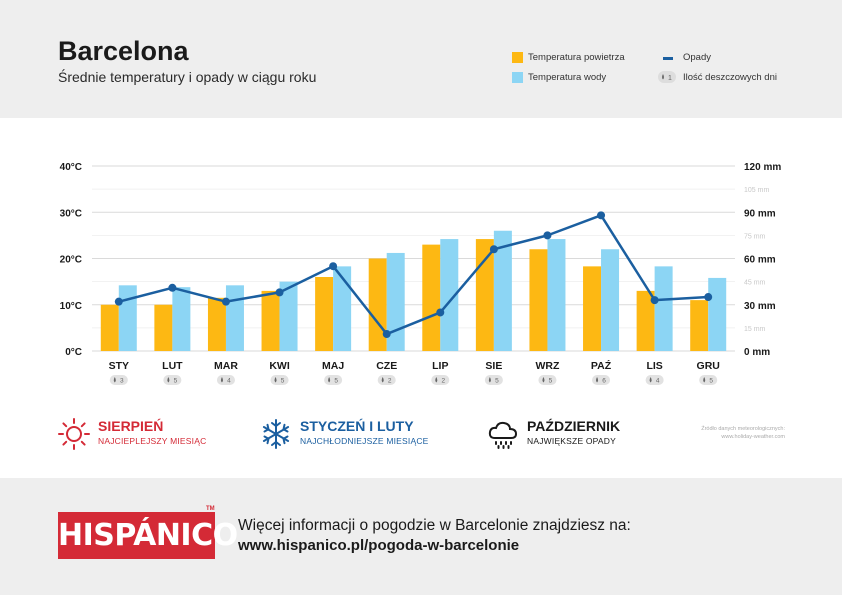 Image resolution: width=842 pixels, height=595 pixels. What do you see at coordinates (667, 77) in the screenshot?
I see `legend-rain-days-badge: 1` at bounding box center [667, 77].